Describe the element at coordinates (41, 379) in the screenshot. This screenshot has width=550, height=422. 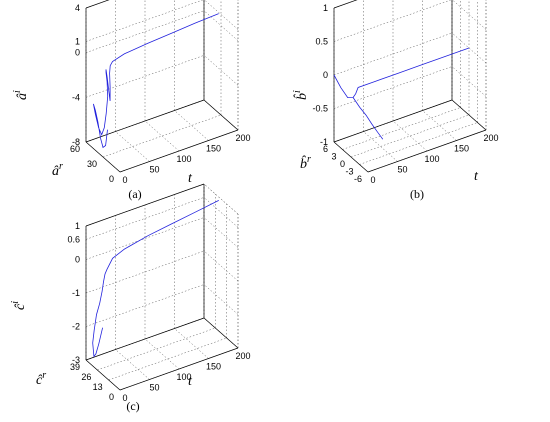
I see `y-axis-label: ĉr` at that location.